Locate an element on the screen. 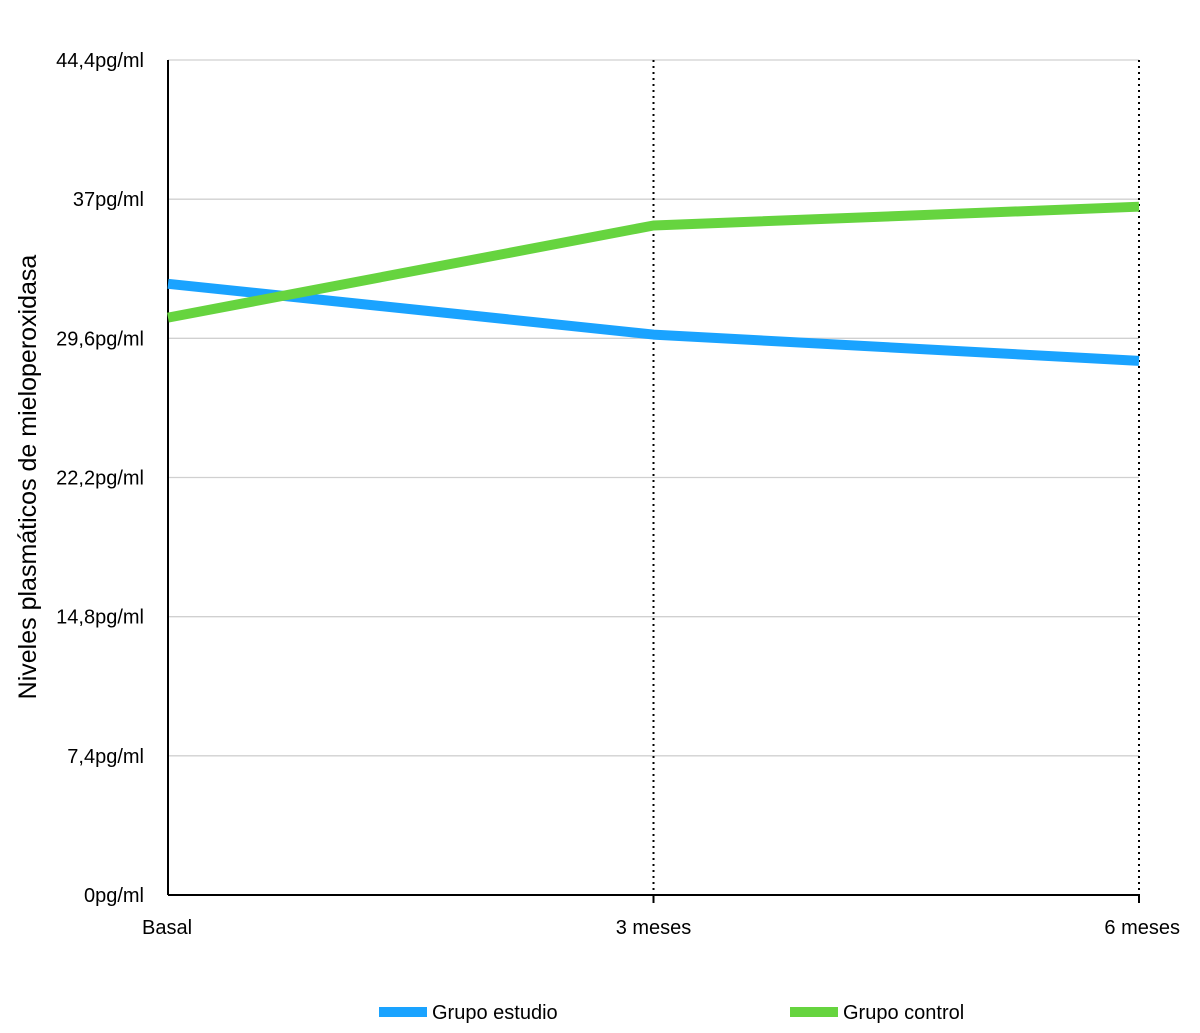 The height and width of the screenshot is (1033, 1200). x-tick-label: 6 meses is located at coordinates (1142, 928).